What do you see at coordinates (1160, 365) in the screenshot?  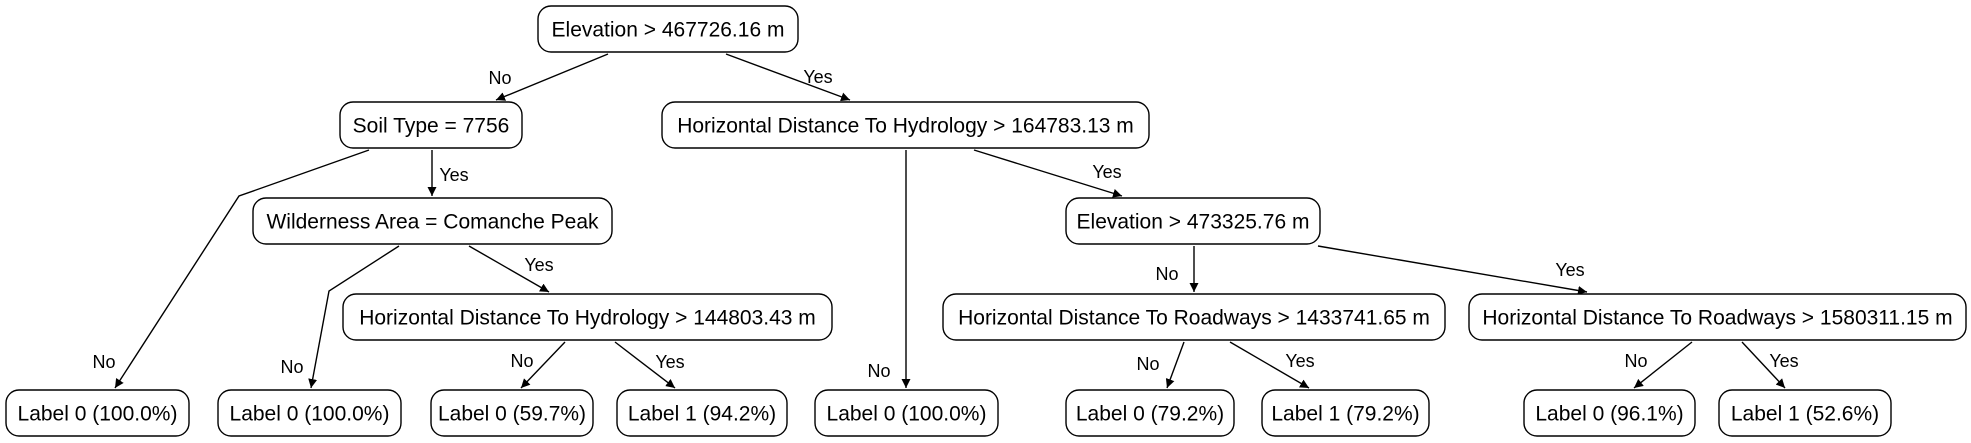 I see `edge-road1-leaf6: No` at bounding box center [1160, 365].